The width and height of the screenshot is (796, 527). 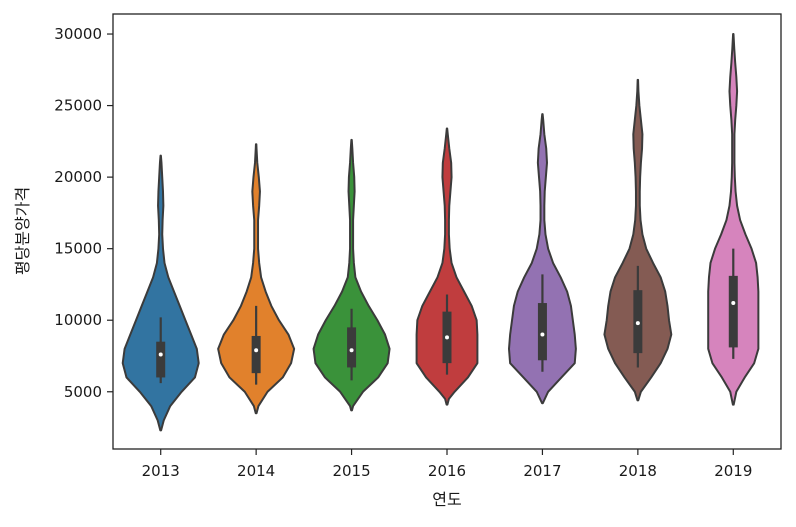 I want to click on median-dot-2015, so click(x=351, y=350).